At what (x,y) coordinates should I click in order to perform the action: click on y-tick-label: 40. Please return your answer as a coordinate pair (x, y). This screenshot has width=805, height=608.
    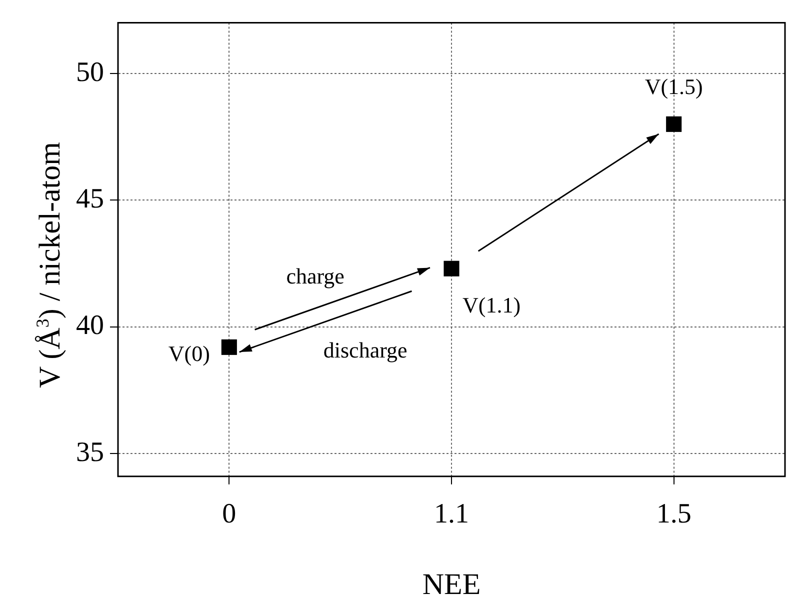
    Looking at the image, I should click on (90, 326).